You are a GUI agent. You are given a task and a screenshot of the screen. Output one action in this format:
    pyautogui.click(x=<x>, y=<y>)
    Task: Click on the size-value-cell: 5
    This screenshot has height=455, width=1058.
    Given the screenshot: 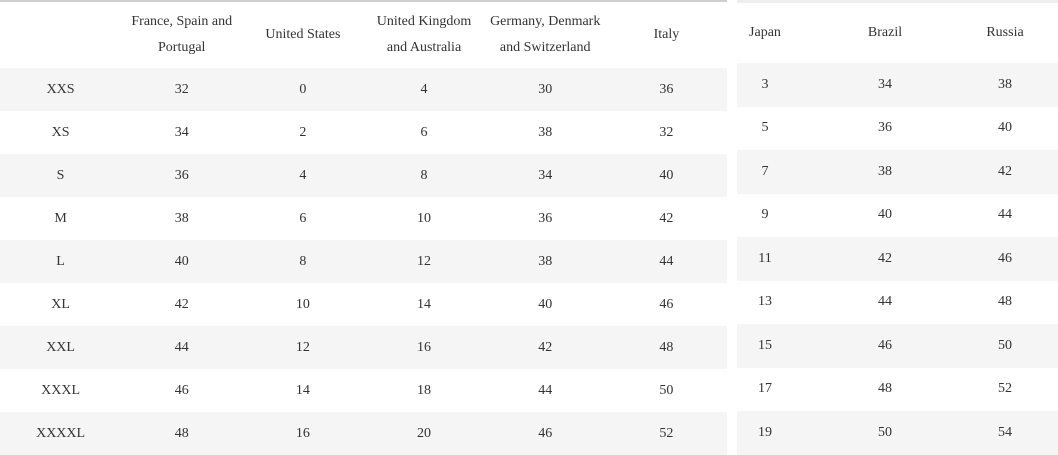 What is the action you would take?
    pyautogui.click(x=765, y=128)
    